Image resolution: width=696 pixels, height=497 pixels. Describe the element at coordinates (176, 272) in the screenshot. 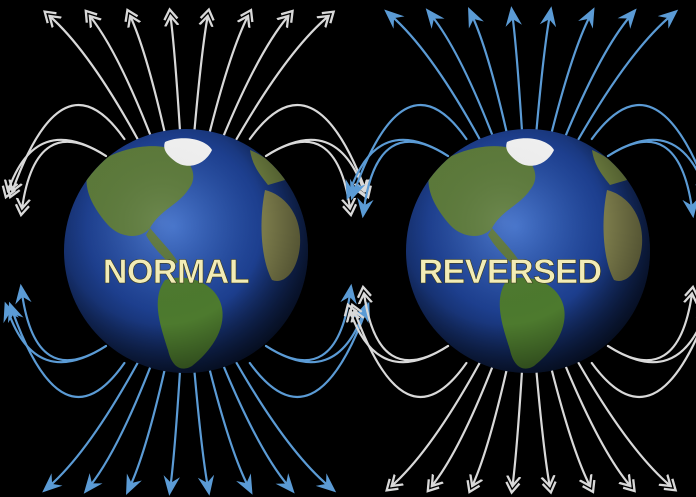

I see `label-normal: NORMAL` at that location.